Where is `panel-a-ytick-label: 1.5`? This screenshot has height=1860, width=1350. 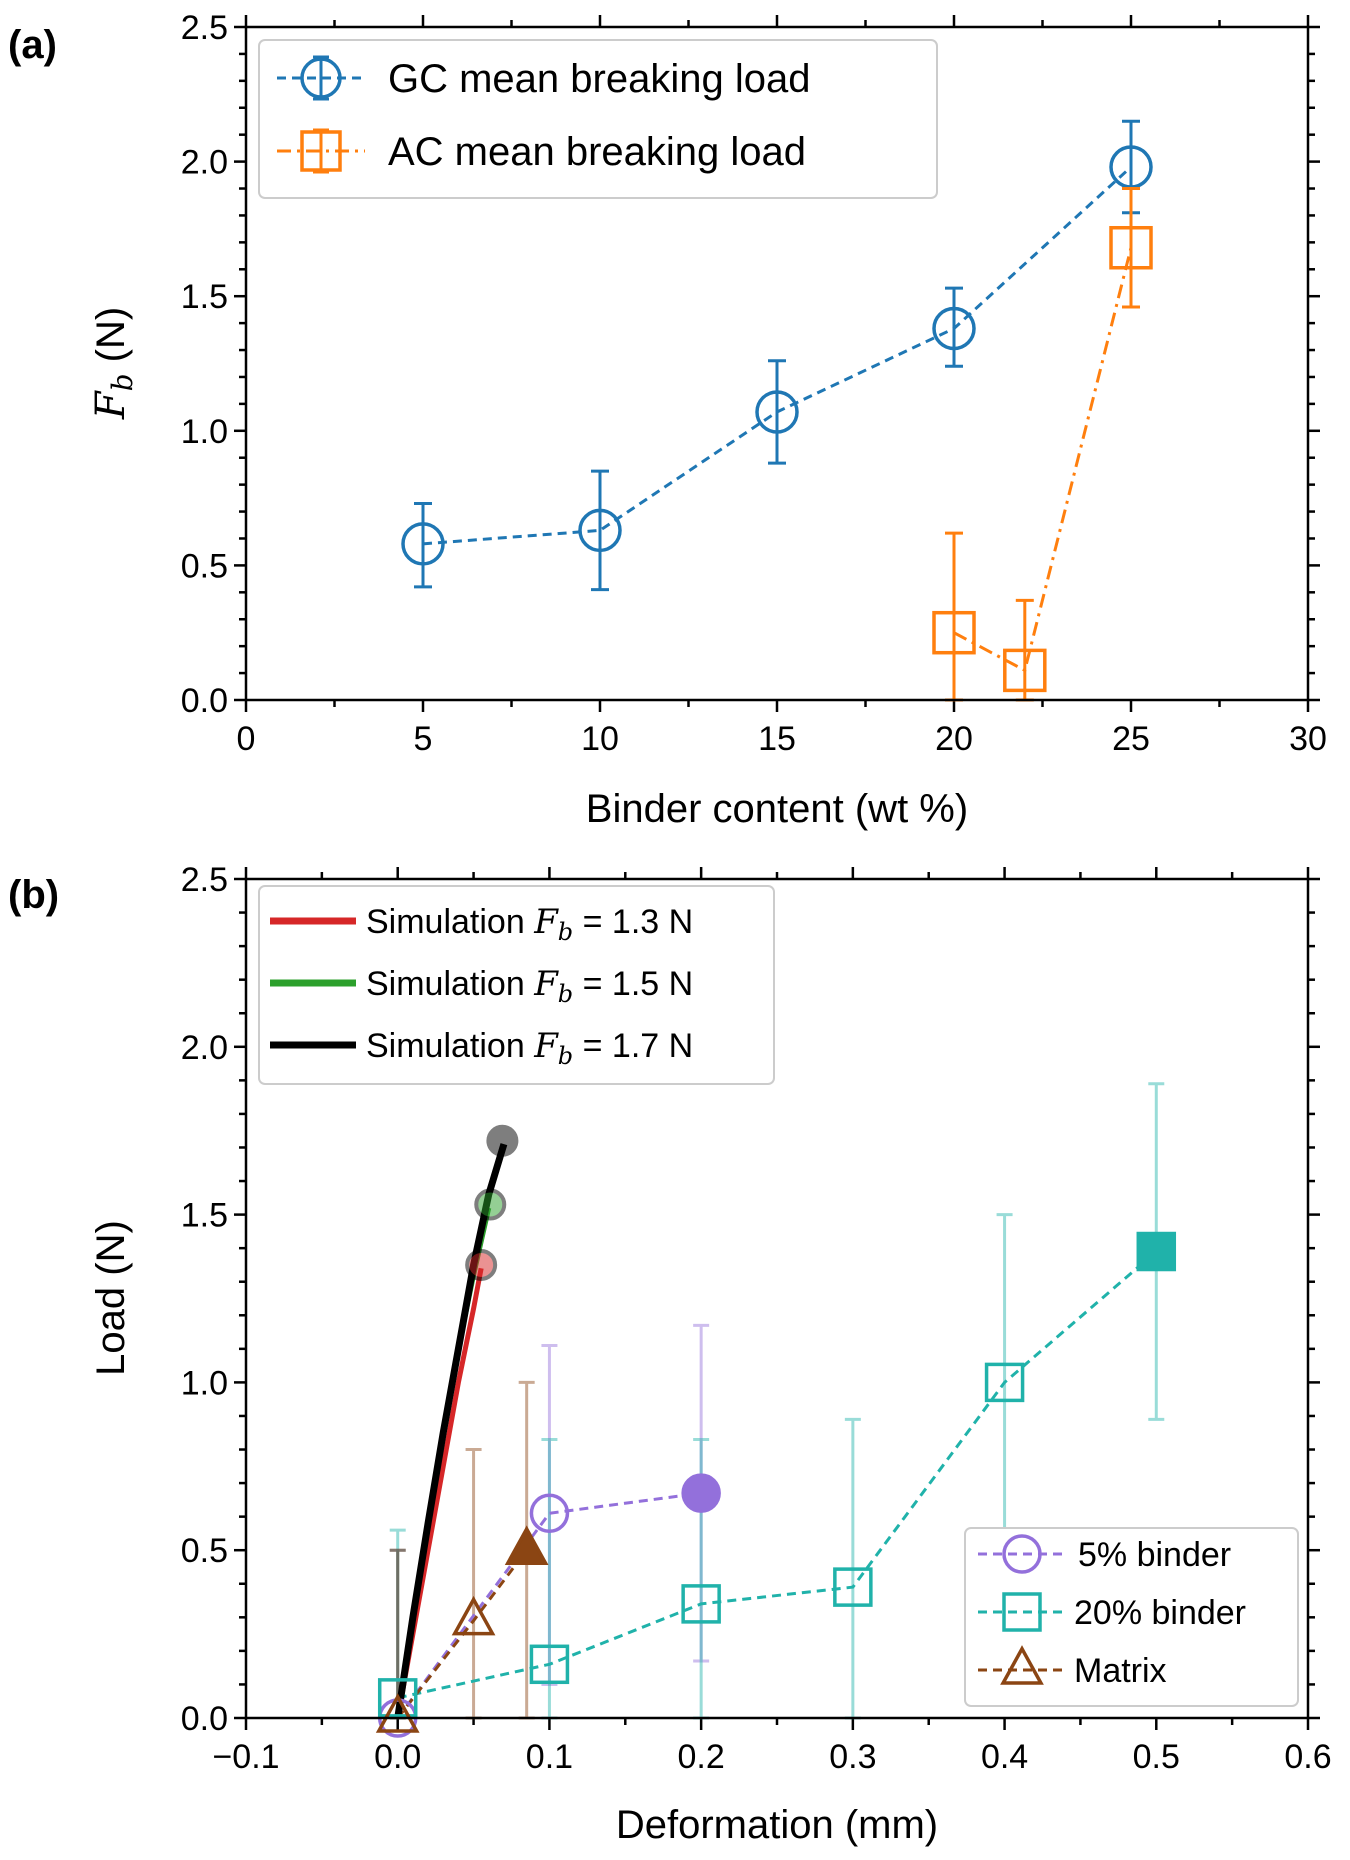 panel-a-ytick-label: 1.5 is located at coordinates (204, 297).